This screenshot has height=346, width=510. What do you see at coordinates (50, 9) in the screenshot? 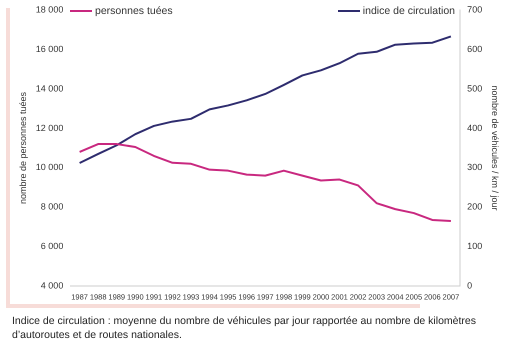
I see `y-tick-label: 18 000` at bounding box center [50, 9].